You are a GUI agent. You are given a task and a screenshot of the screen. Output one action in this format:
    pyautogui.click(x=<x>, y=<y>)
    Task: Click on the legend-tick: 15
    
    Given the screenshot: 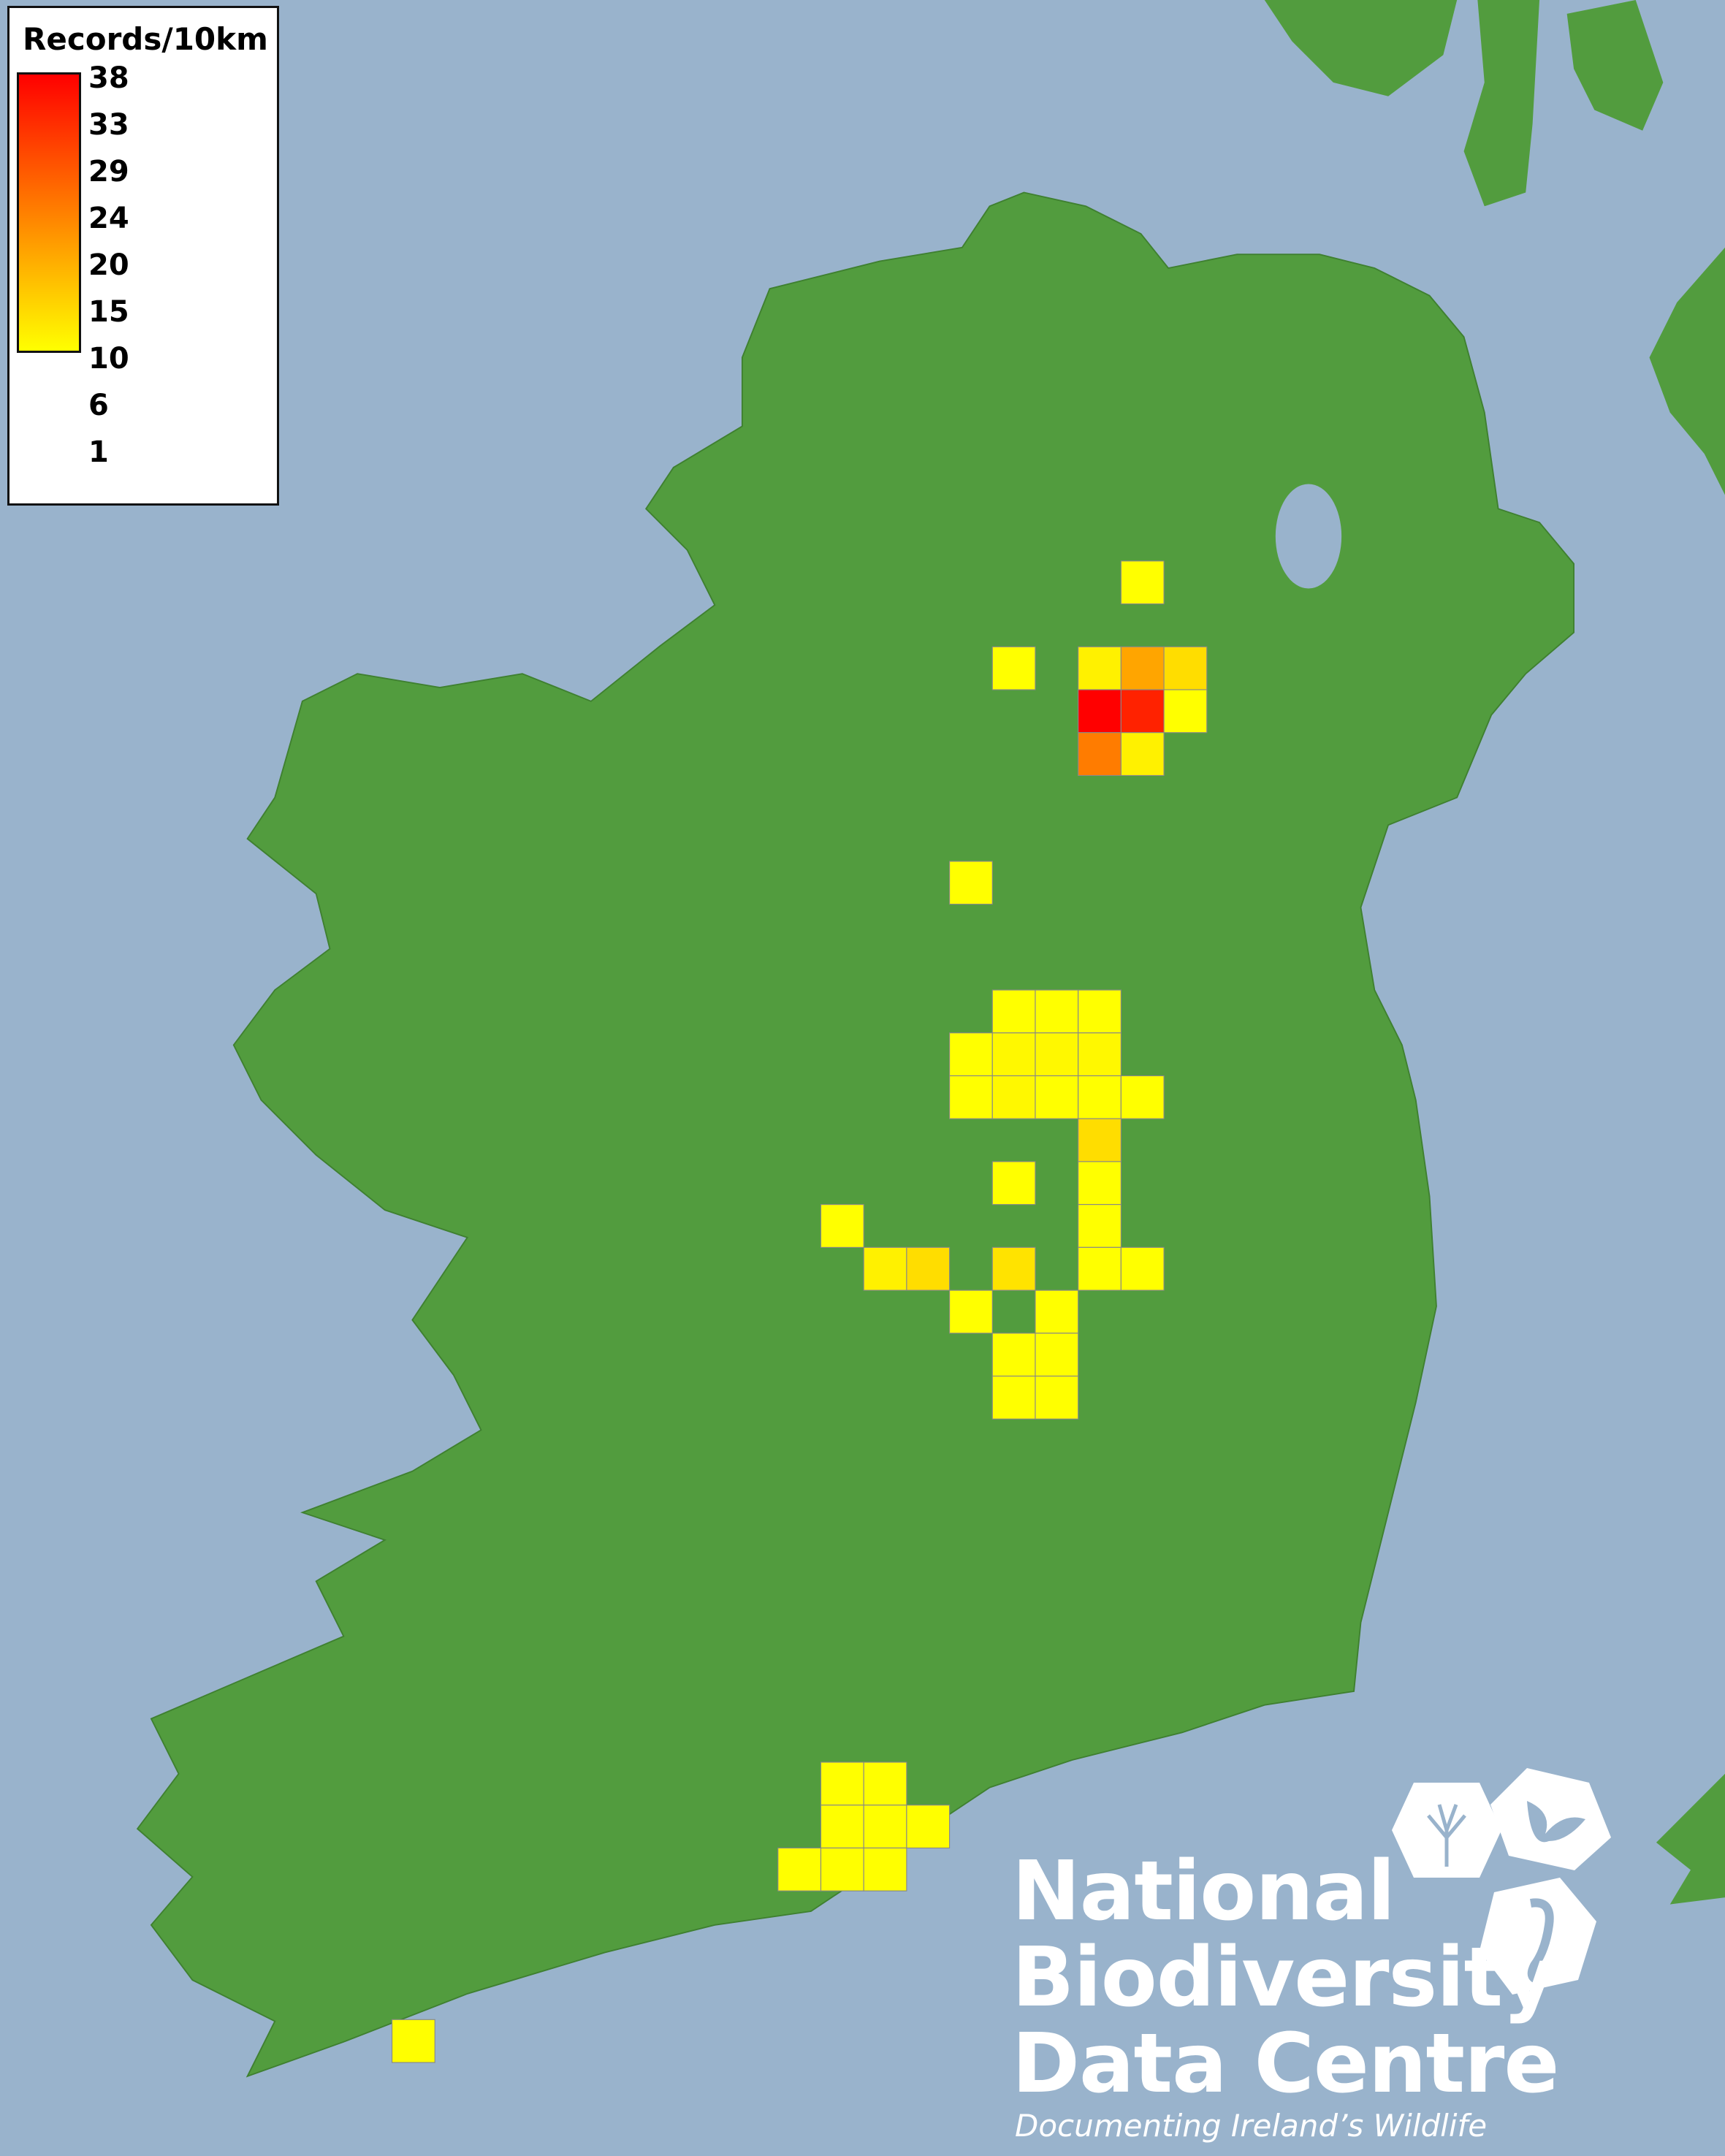 What is the action you would take?
    pyautogui.click(x=109, y=312)
    